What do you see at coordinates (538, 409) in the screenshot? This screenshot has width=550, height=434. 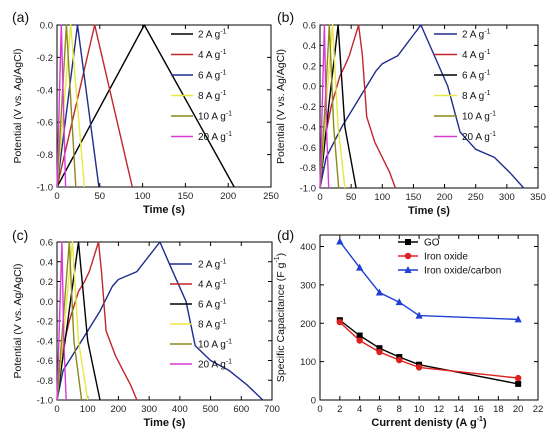 I see `x-tick-label: 22` at bounding box center [538, 409].